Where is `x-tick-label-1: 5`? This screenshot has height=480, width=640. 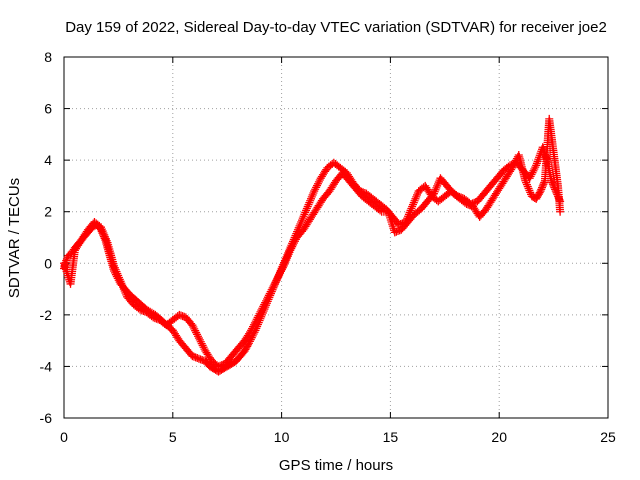
x-tick-label-1: 5 is located at coordinates (173, 437).